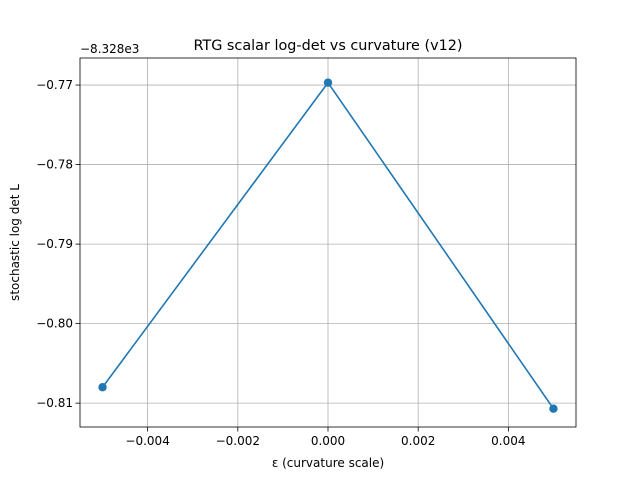  What do you see at coordinates (418, 441) in the screenshot?
I see `x-tick-label: 0.002` at bounding box center [418, 441].